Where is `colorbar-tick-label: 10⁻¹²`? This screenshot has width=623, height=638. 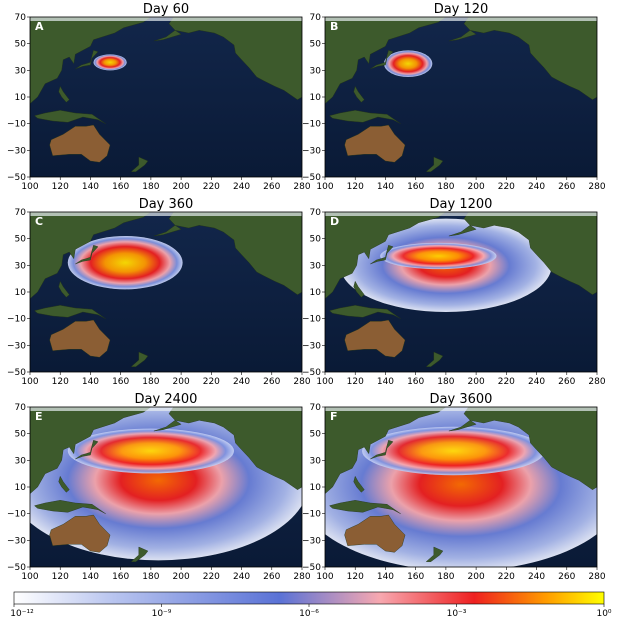
colorbar-tick-label: 10⁻¹² is located at coordinates (22, 614).